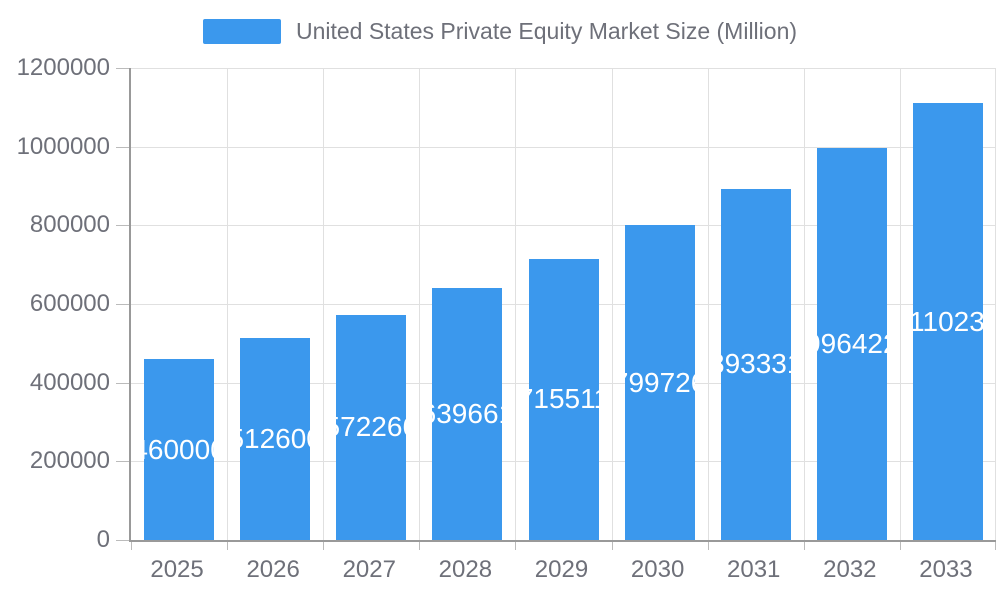  Describe the element at coordinates (369, 569) in the screenshot. I see `x-axis-label-2027: 2027` at that location.